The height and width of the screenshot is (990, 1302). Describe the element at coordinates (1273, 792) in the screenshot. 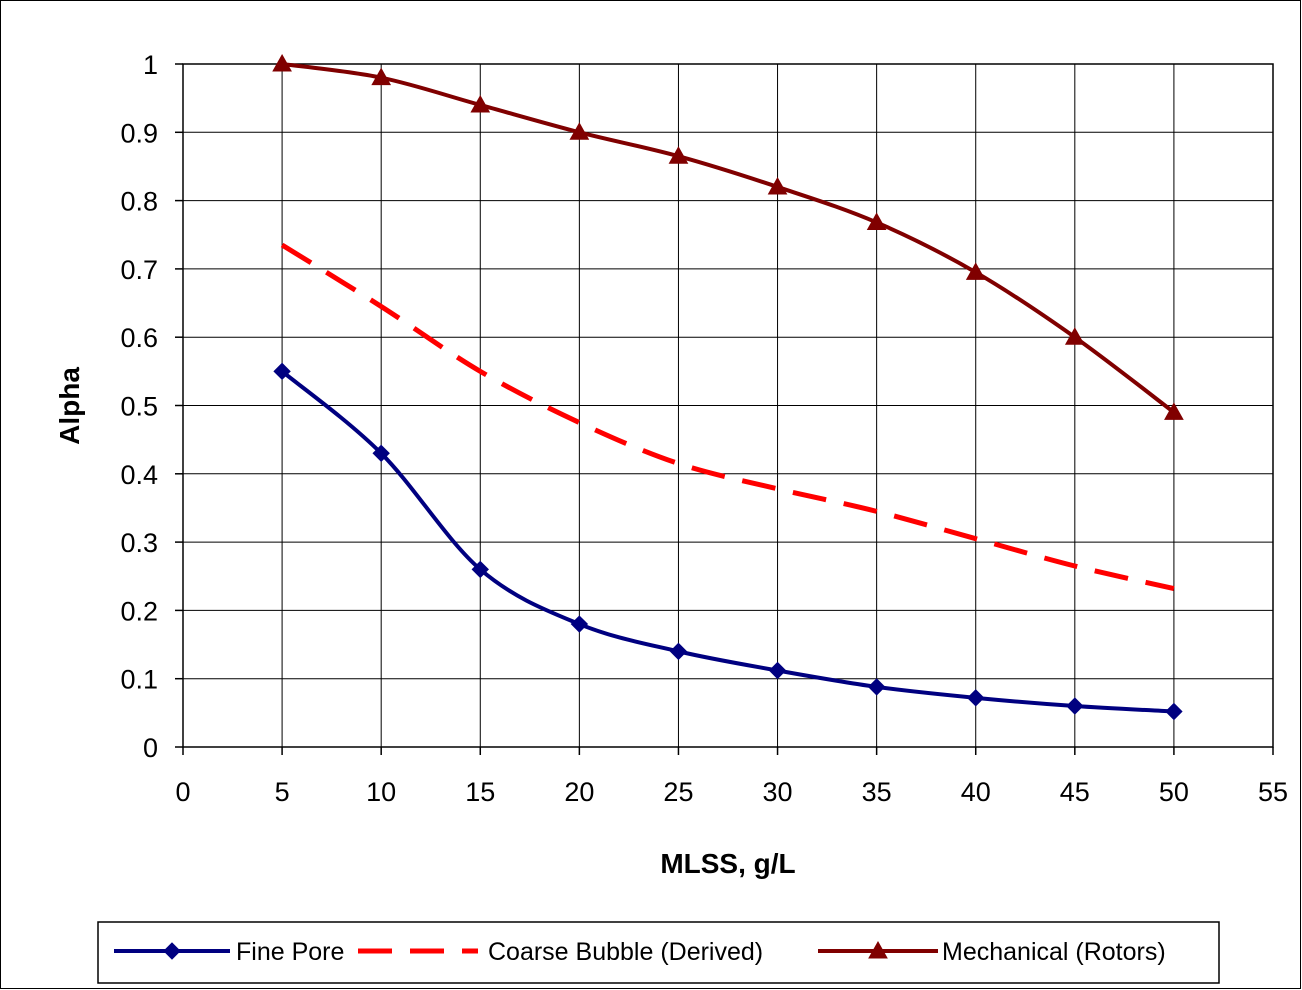

I see `x-tick-label: 55` at that location.